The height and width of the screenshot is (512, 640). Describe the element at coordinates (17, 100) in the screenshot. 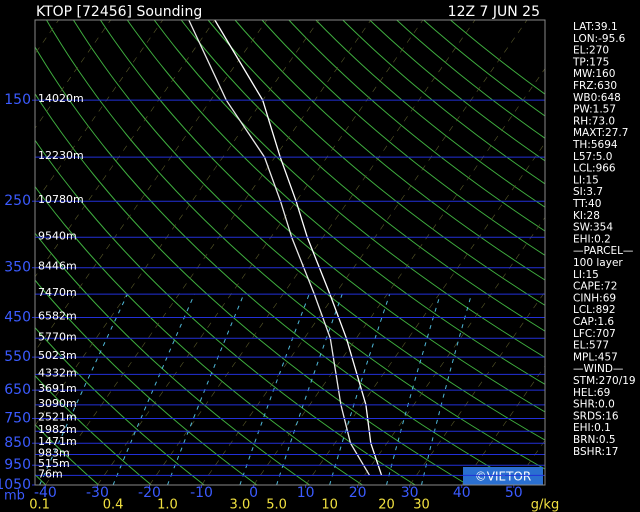

I see `y-tick-label: 150` at that location.